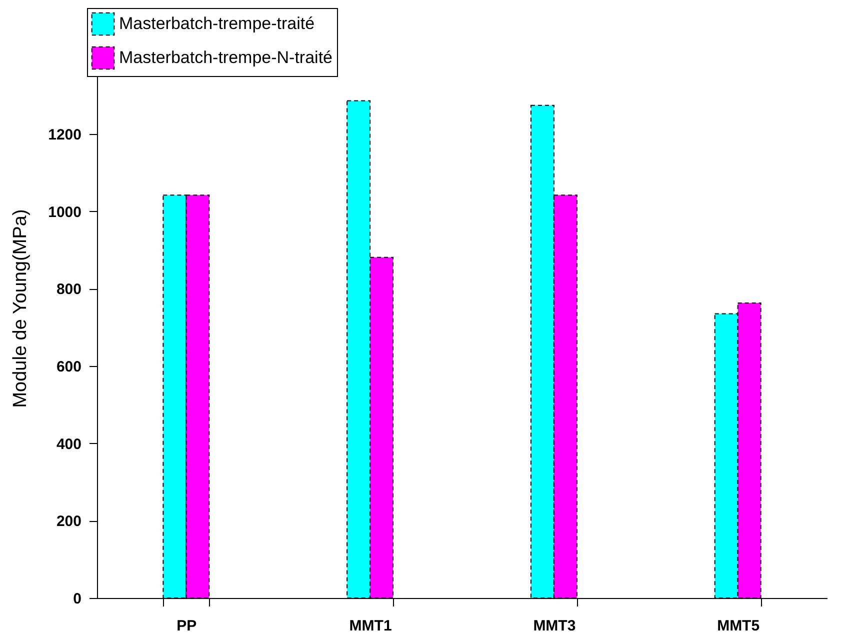 The width and height of the screenshot is (866, 637). Describe the element at coordinates (21, 308) in the screenshot. I see `y-axis-title: Module de Young(MPa)` at that location.